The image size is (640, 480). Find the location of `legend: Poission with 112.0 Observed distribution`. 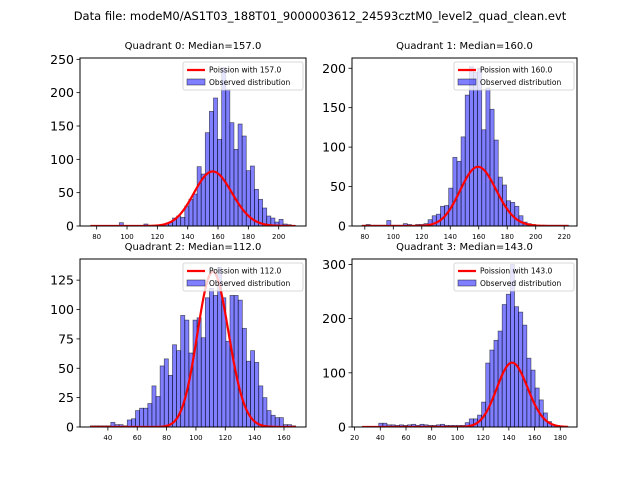

legend: Poission with 112.0 Observed distribution is located at coordinates (243, 277).